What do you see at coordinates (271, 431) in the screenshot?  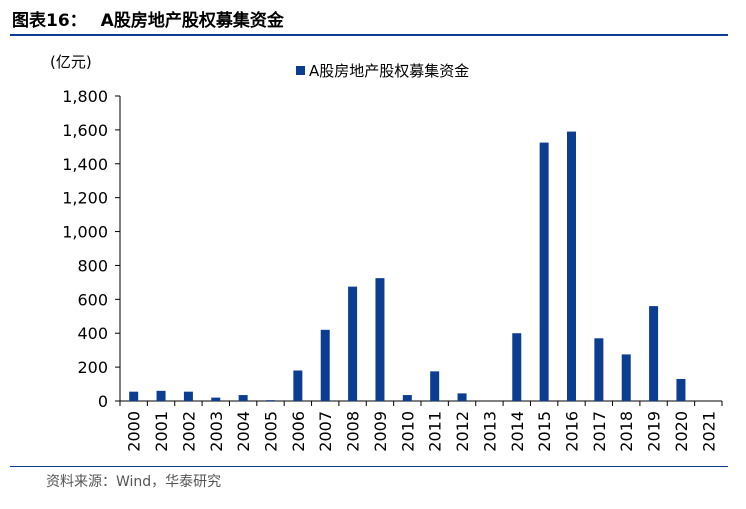 I see `x-tick-label: 2005` at bounding box center [271, 431].